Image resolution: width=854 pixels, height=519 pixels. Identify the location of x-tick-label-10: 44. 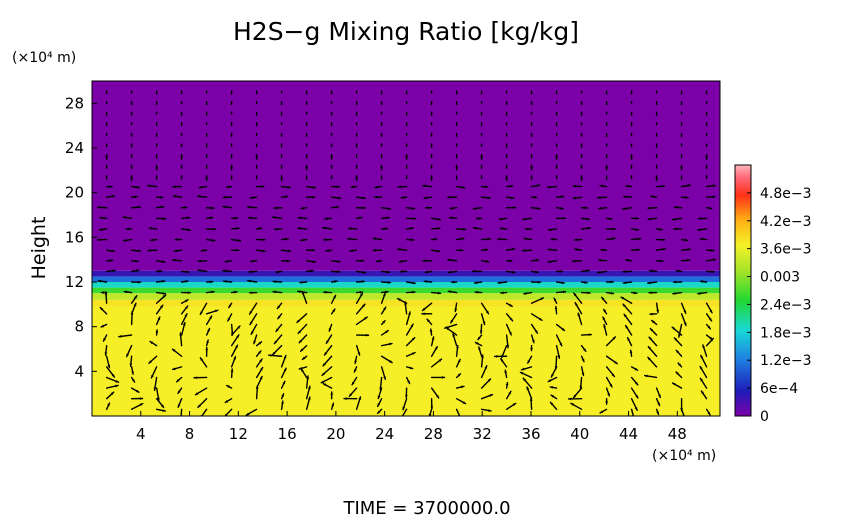
(628, 434).